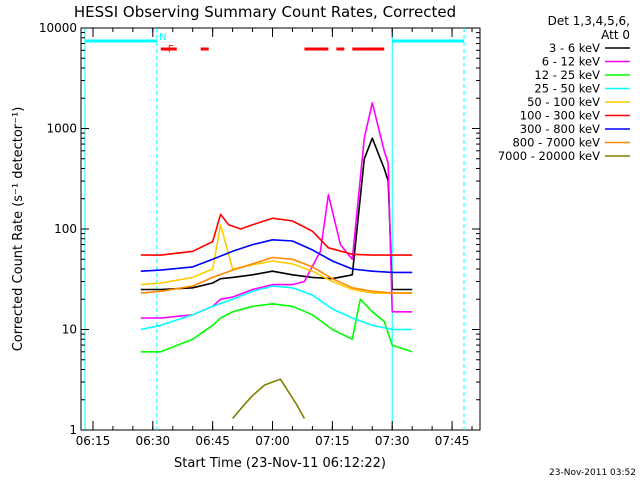  What do you see at coordinates (276, 234) in the screenshot?
I see `series-line-100-300-kev` at bounding box center [276, 234].